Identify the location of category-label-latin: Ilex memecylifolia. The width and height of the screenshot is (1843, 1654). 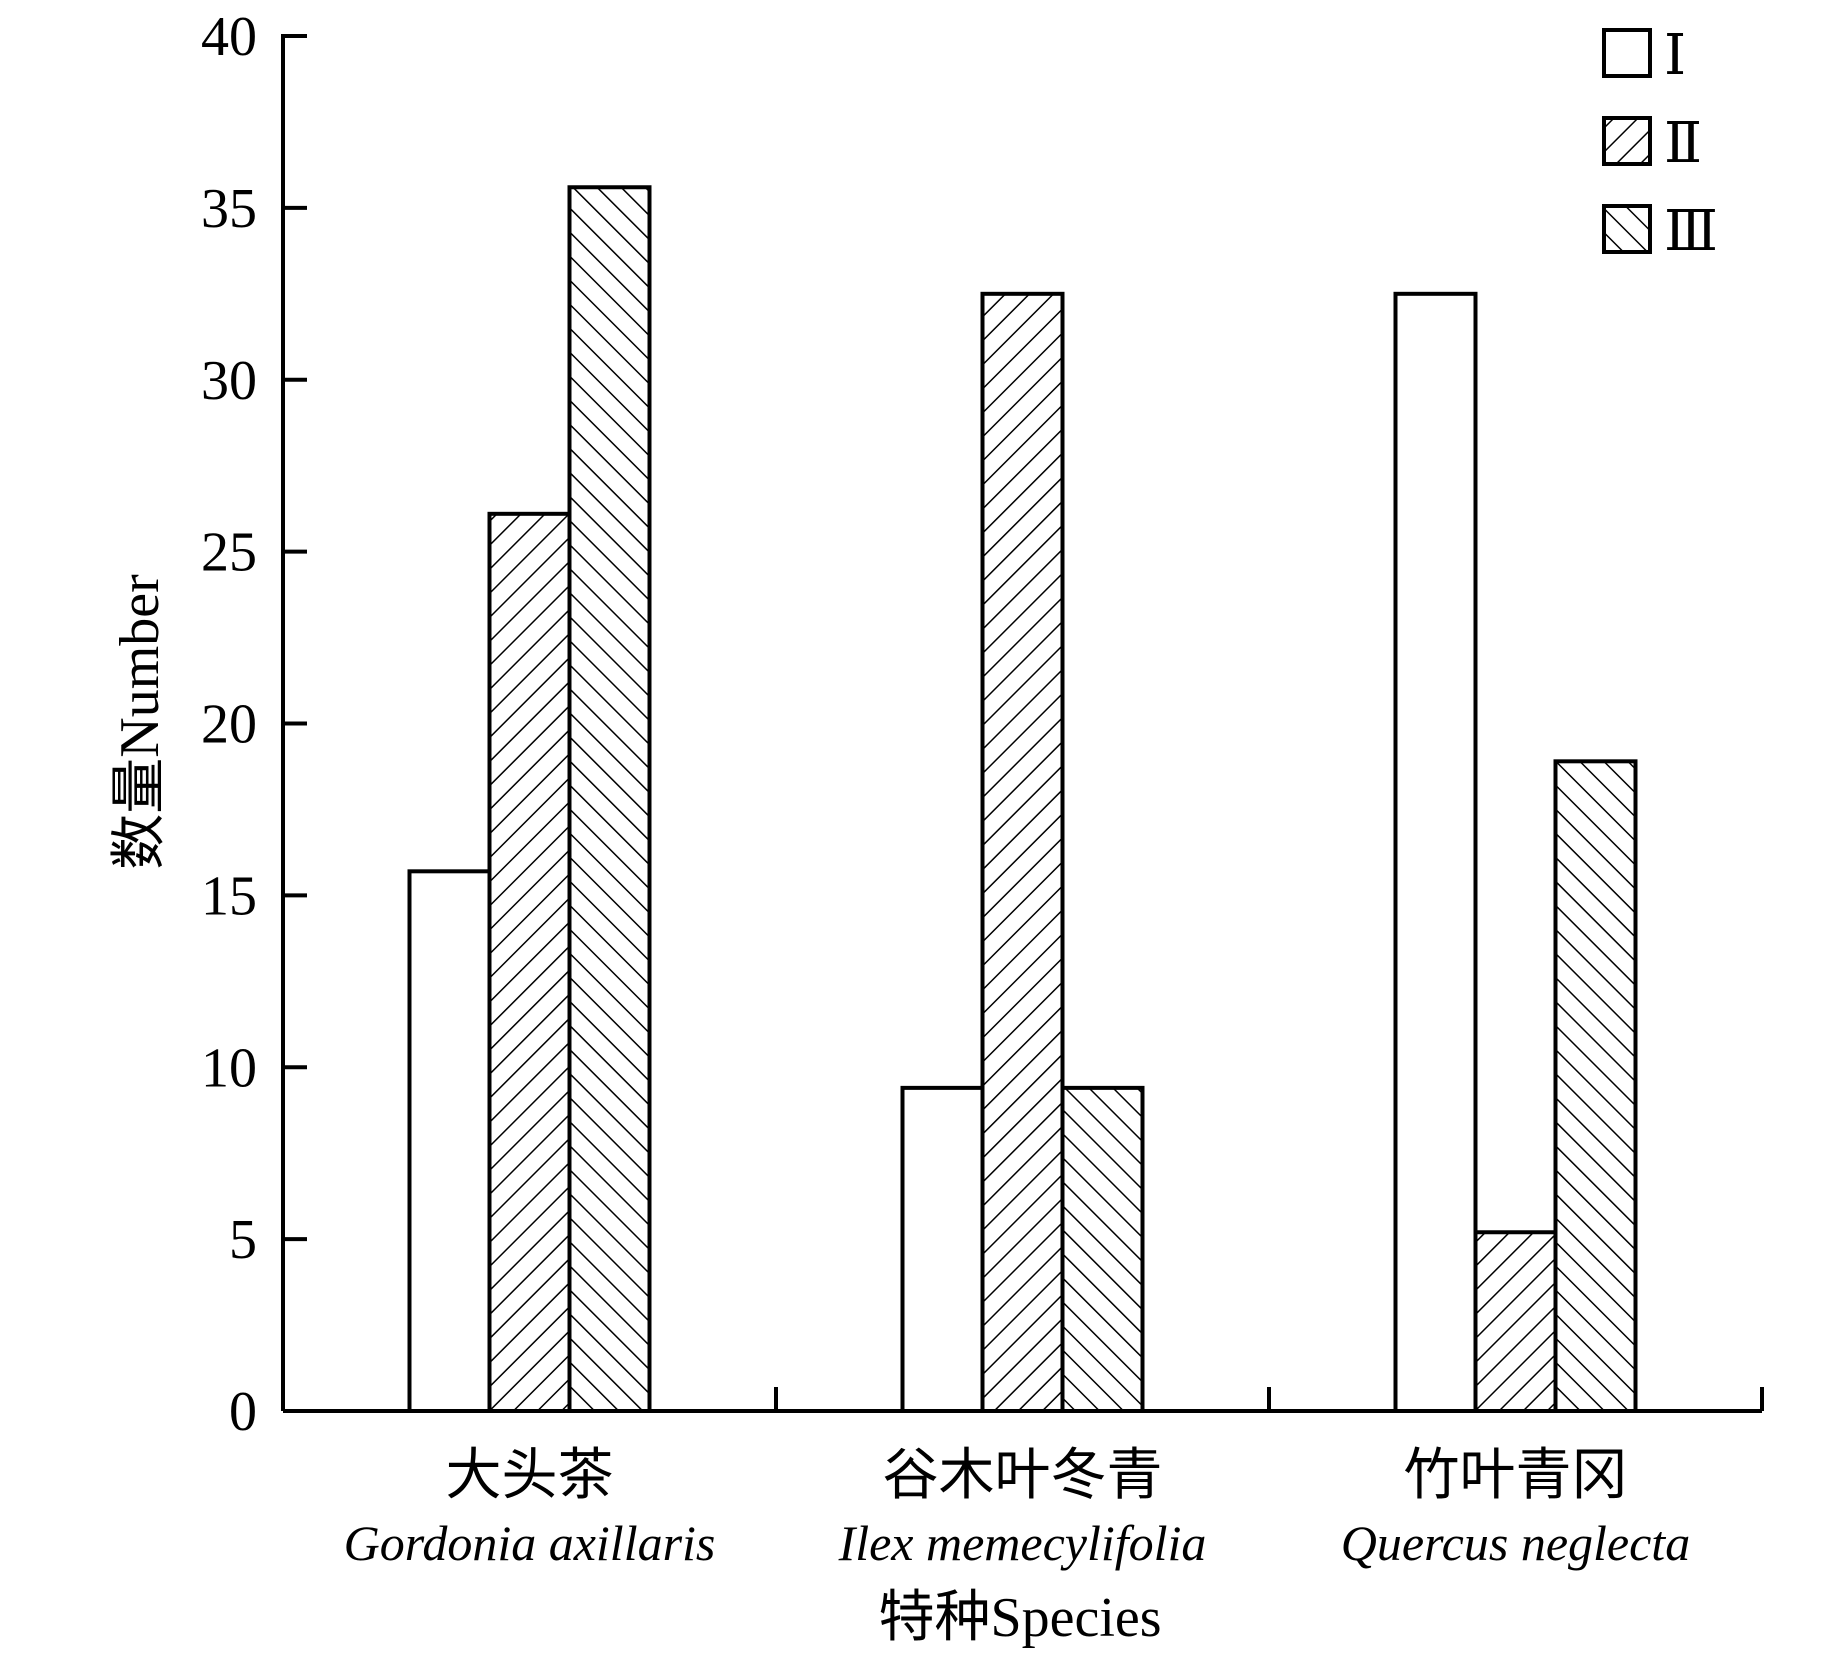
(1022, 1543).